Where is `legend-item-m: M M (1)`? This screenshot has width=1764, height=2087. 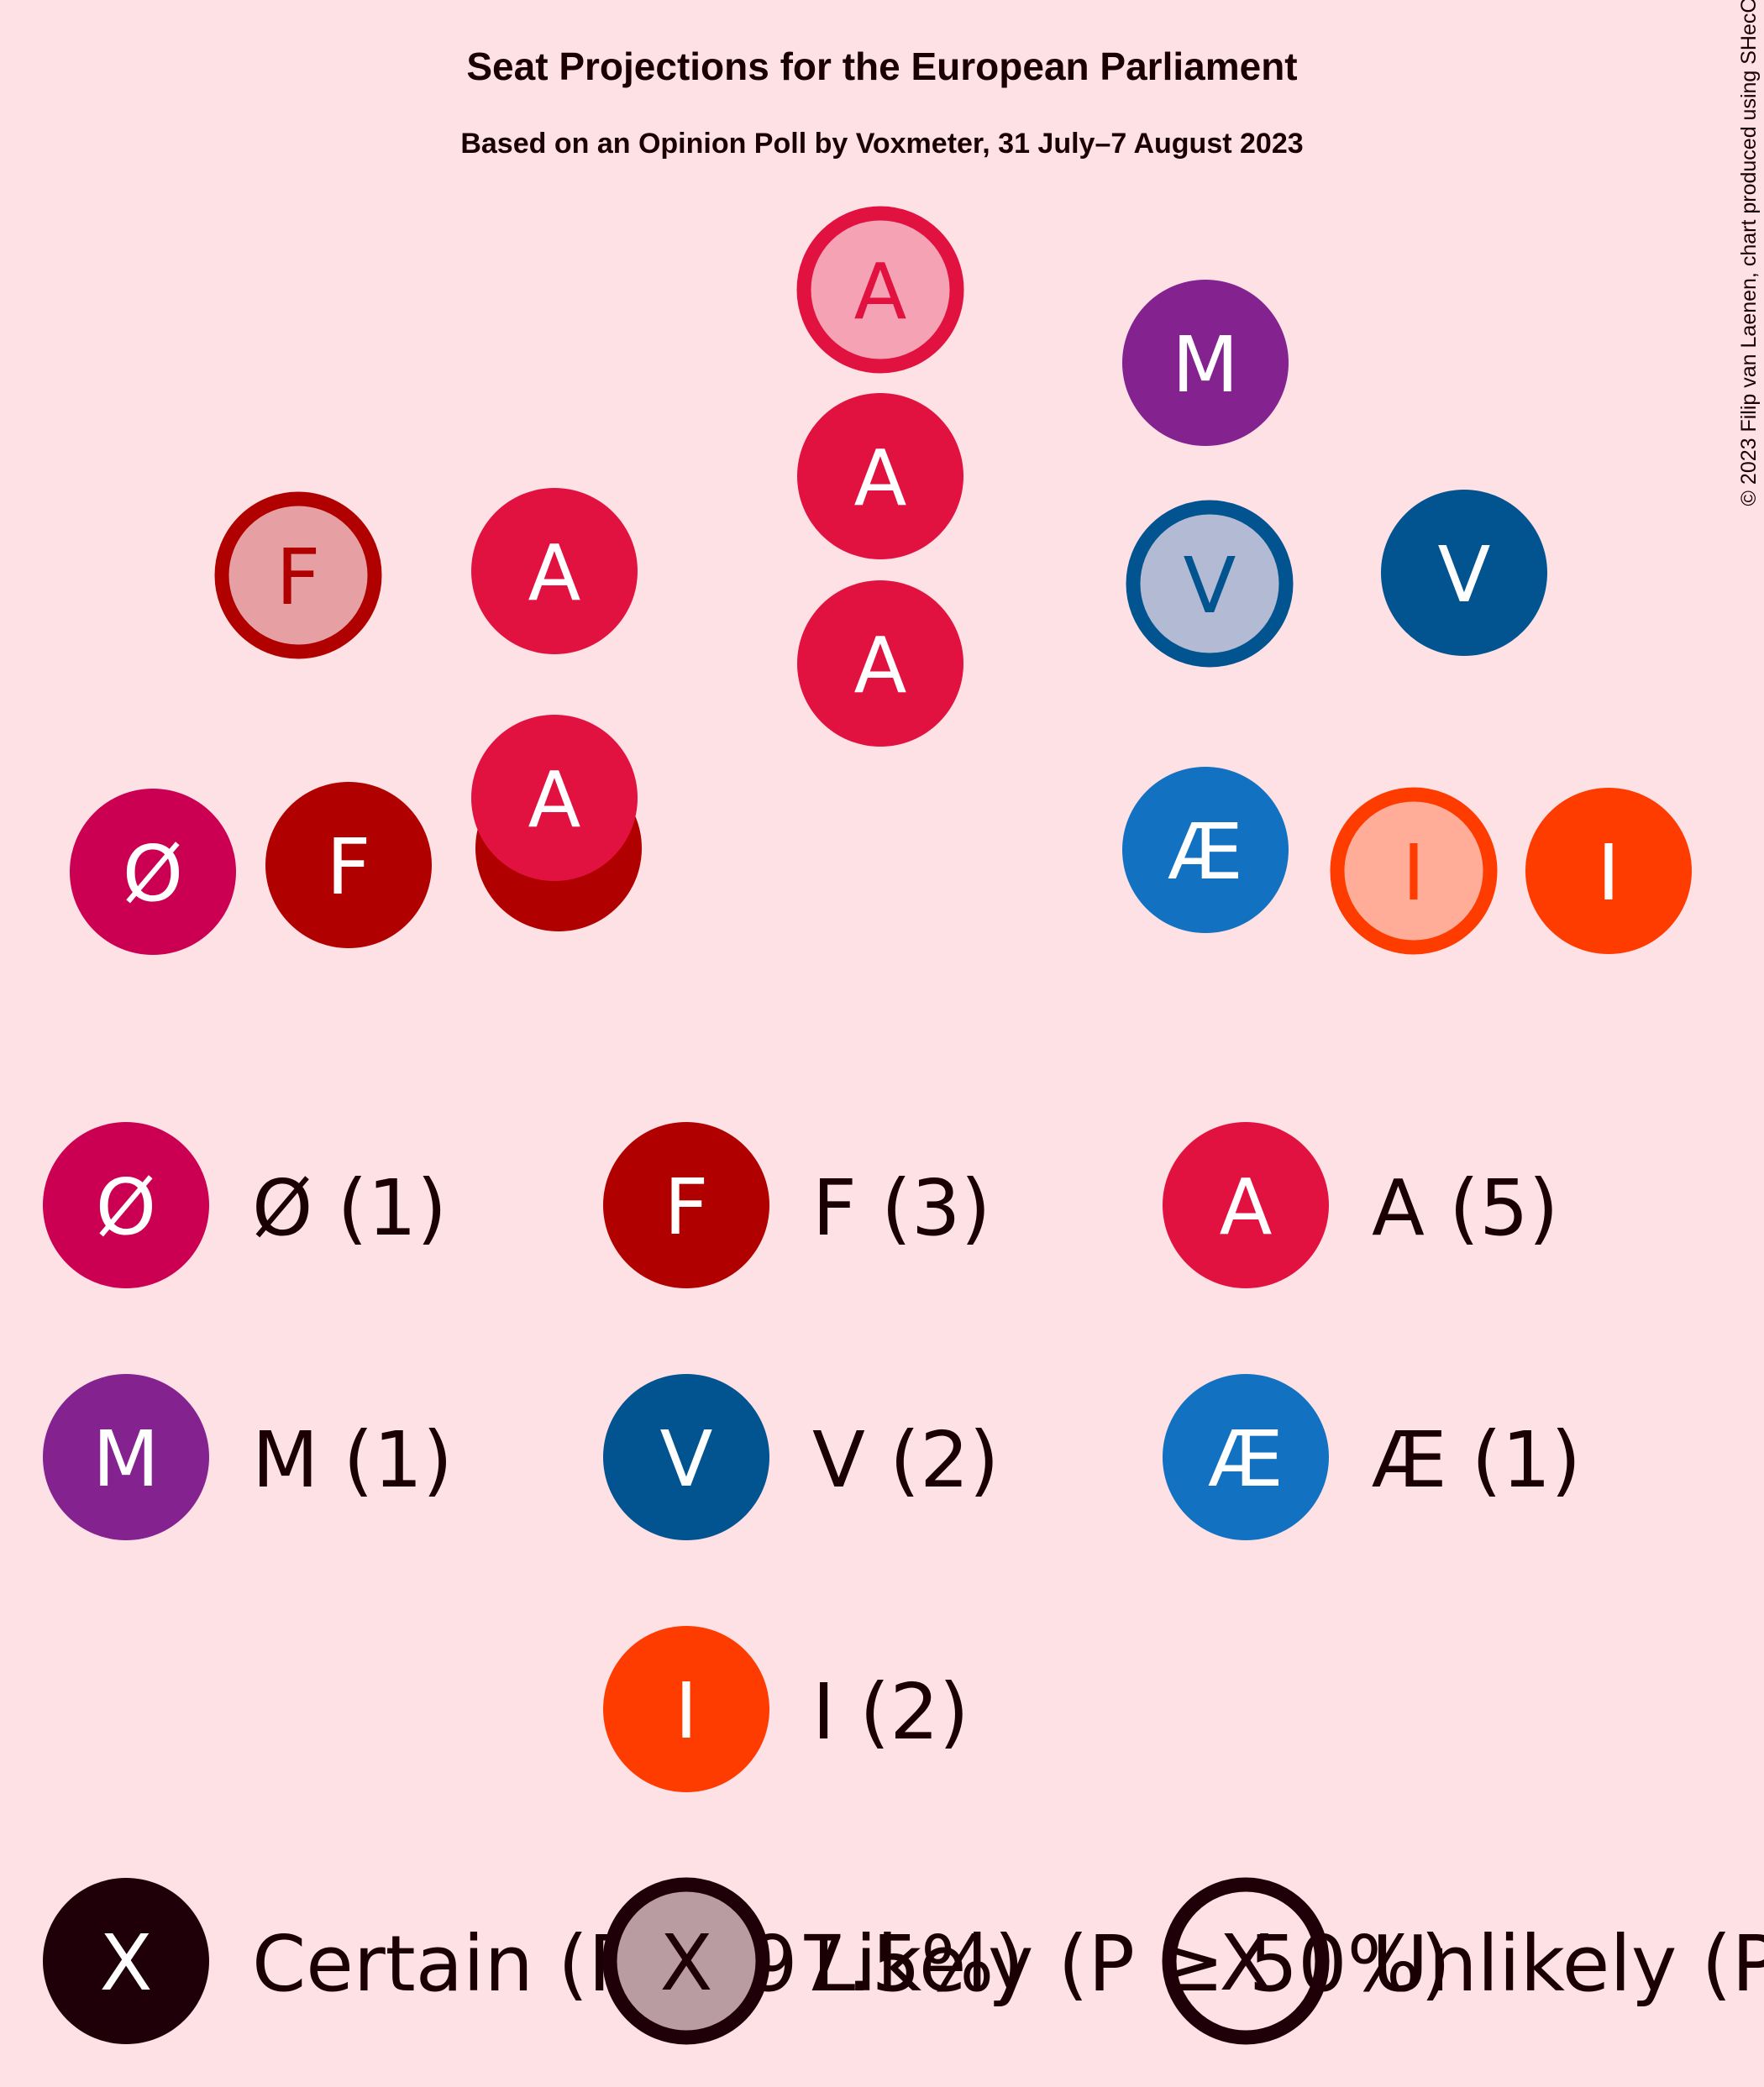 legend-item-m: M M (1) is located at coordinates (248, 1457).